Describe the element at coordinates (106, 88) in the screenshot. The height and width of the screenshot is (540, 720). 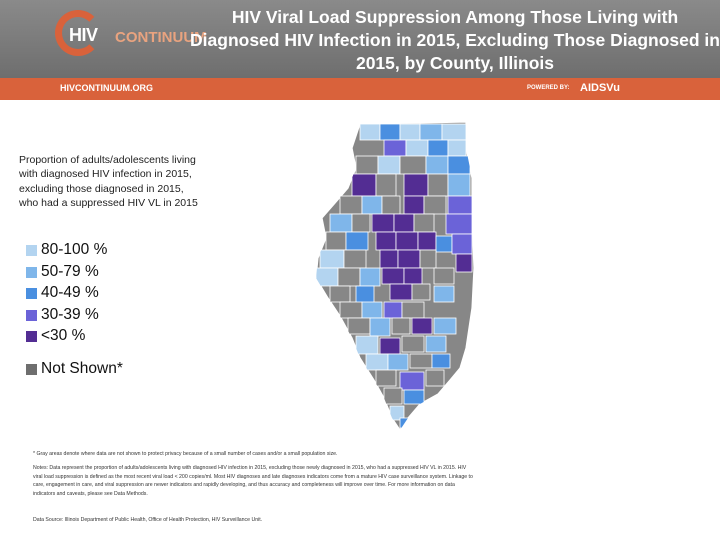
I see `site-url-link: HIVCONTINUUM.ORG` at that location.